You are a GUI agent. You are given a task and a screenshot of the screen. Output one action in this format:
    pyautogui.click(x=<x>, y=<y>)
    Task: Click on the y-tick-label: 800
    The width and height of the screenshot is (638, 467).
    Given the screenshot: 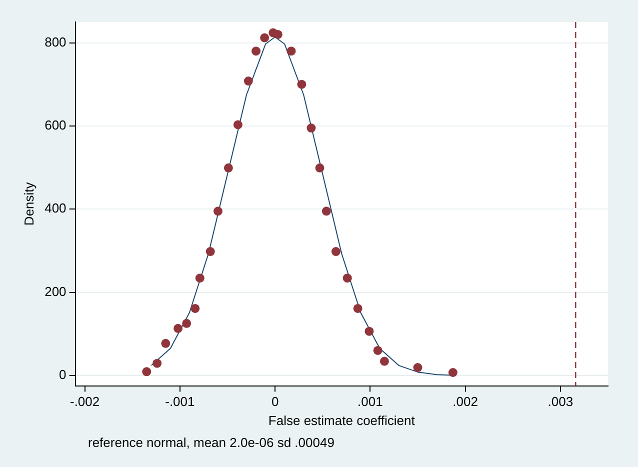 What is the action you would take?
    pyautogui.click(x=55, y=42)
    